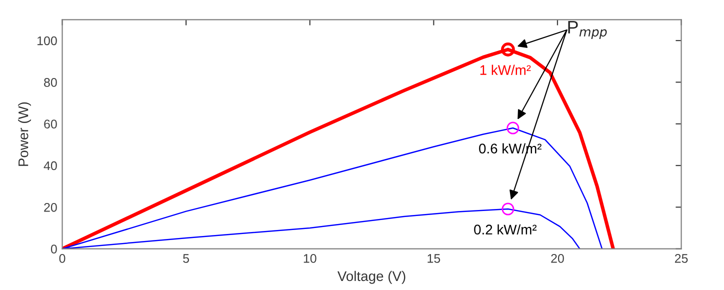 The width and height of the screenshot is (724, 290). What do you see at coordinates (186, 258) in the screenshot?
I see `x-tick-label: 5` at bounding box center [186, 258].